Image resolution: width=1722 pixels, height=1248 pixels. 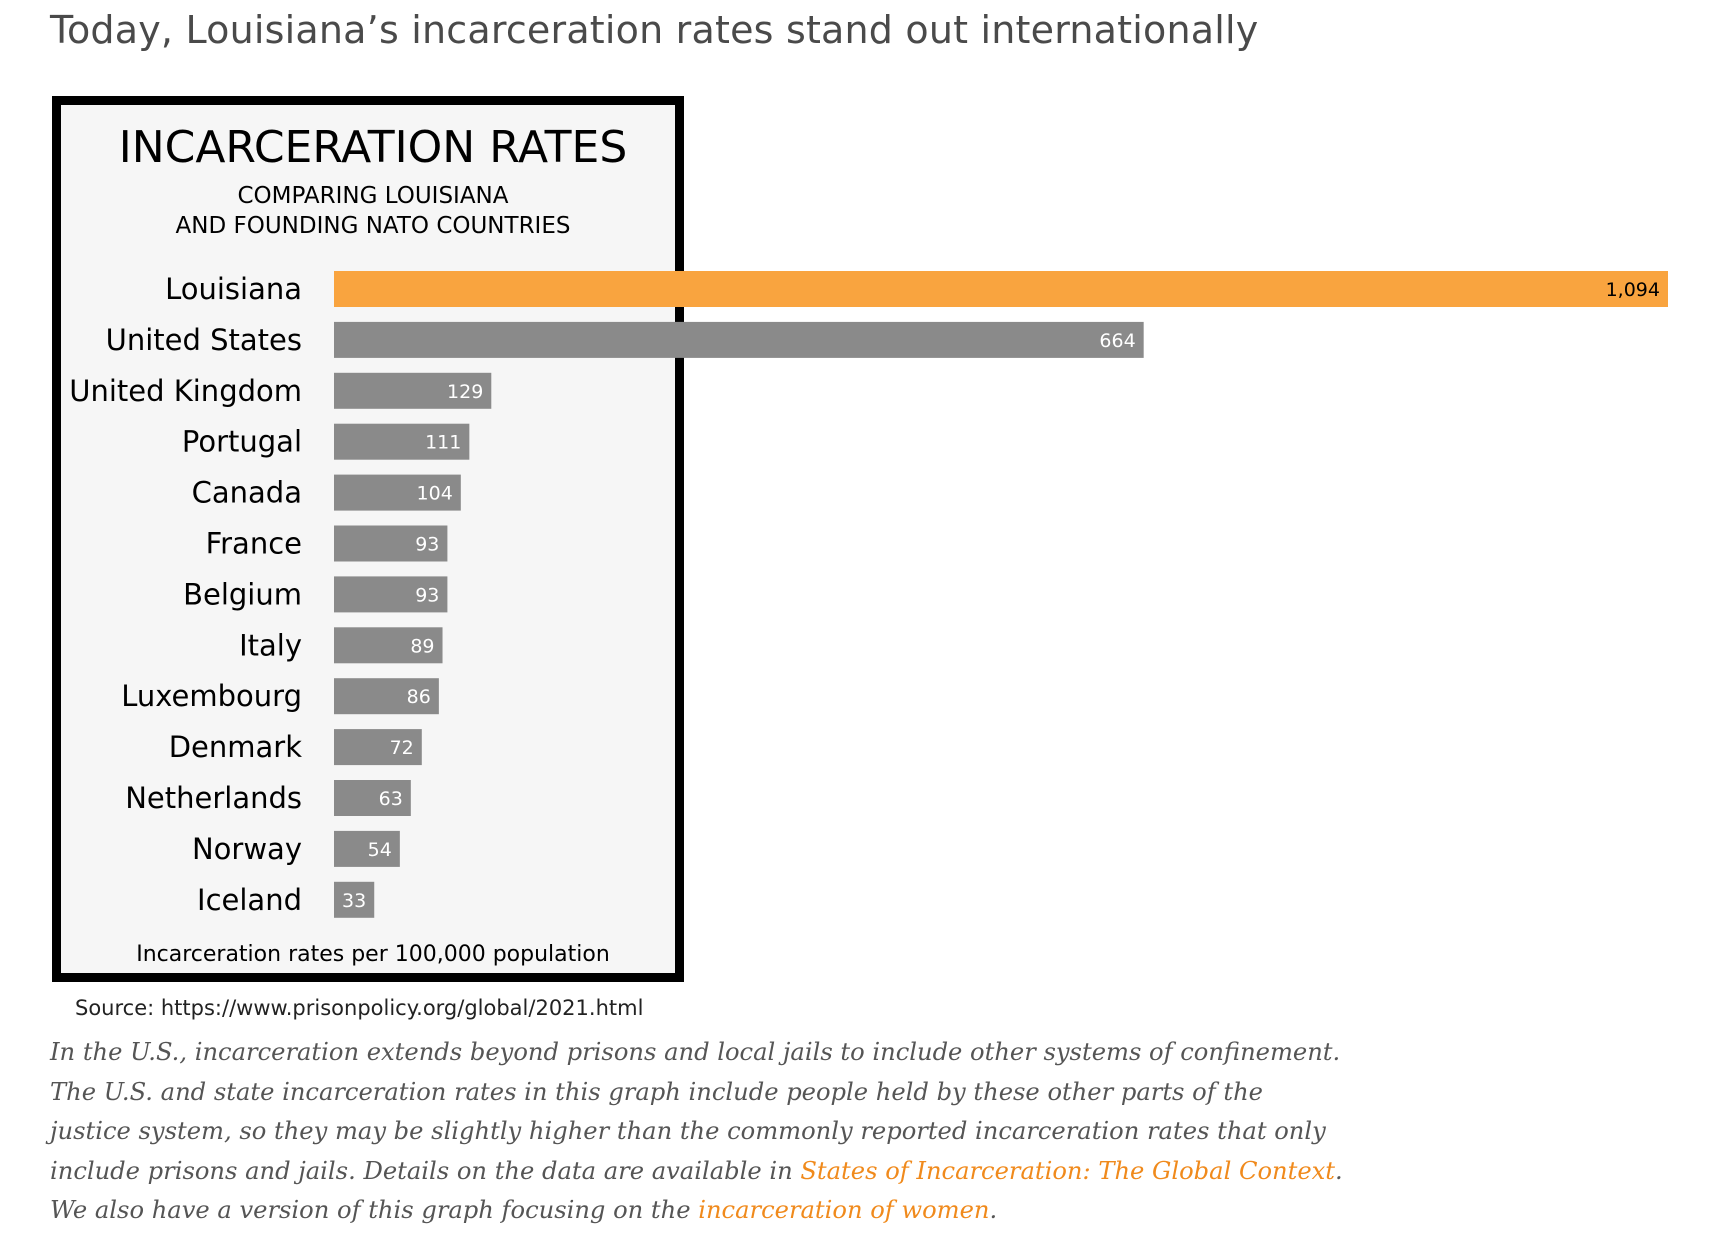 What do you see at coordinates (443, 443) in the screenshot?
I see `value-label-portugal: 111` at bounding box center [443, 443].